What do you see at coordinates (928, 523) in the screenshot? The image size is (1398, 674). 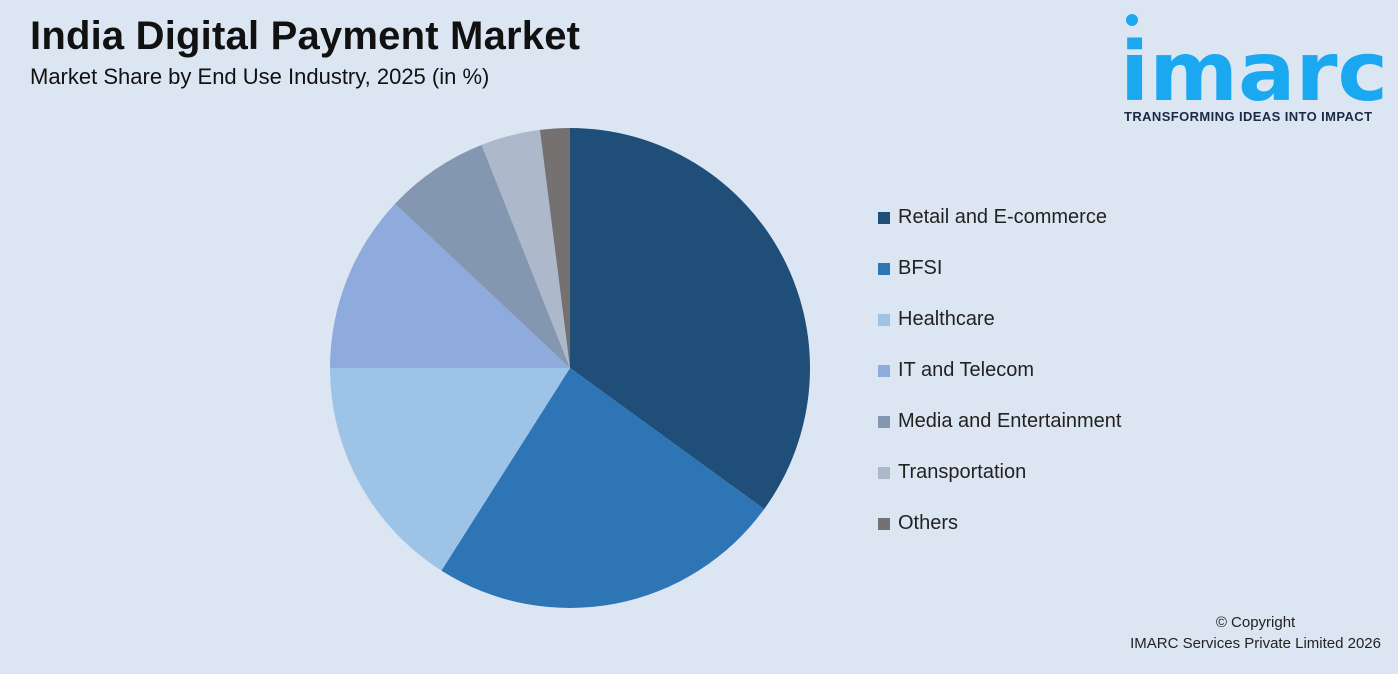 I see `legend-label: Others` at bounding box center [928, 523].